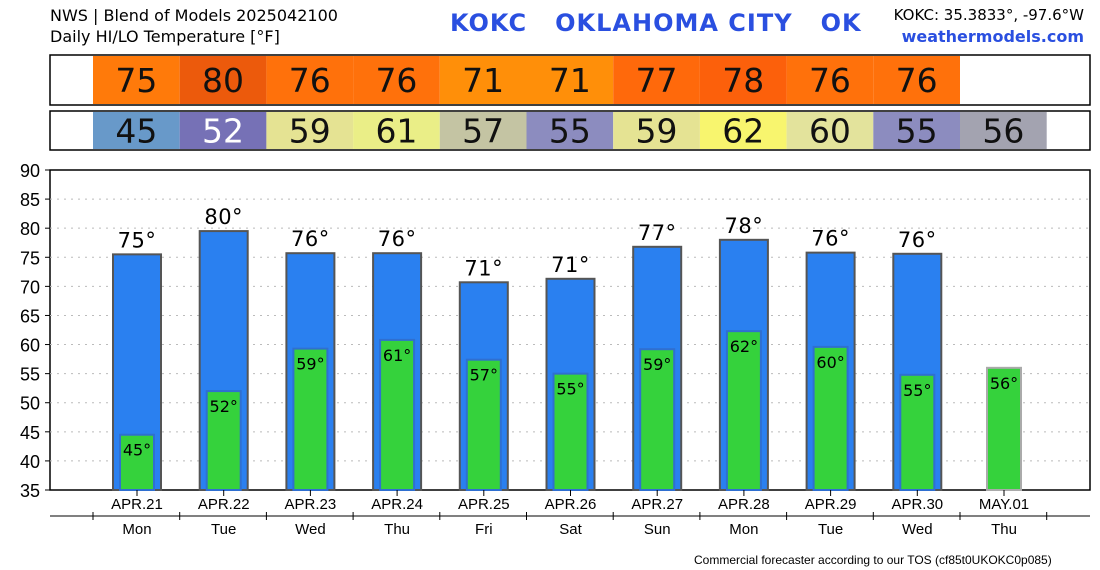  What do you see at coordinates (30, 404) in the screenshot?
I see `y-tick-label: 50` at bounding box center [30, 404].